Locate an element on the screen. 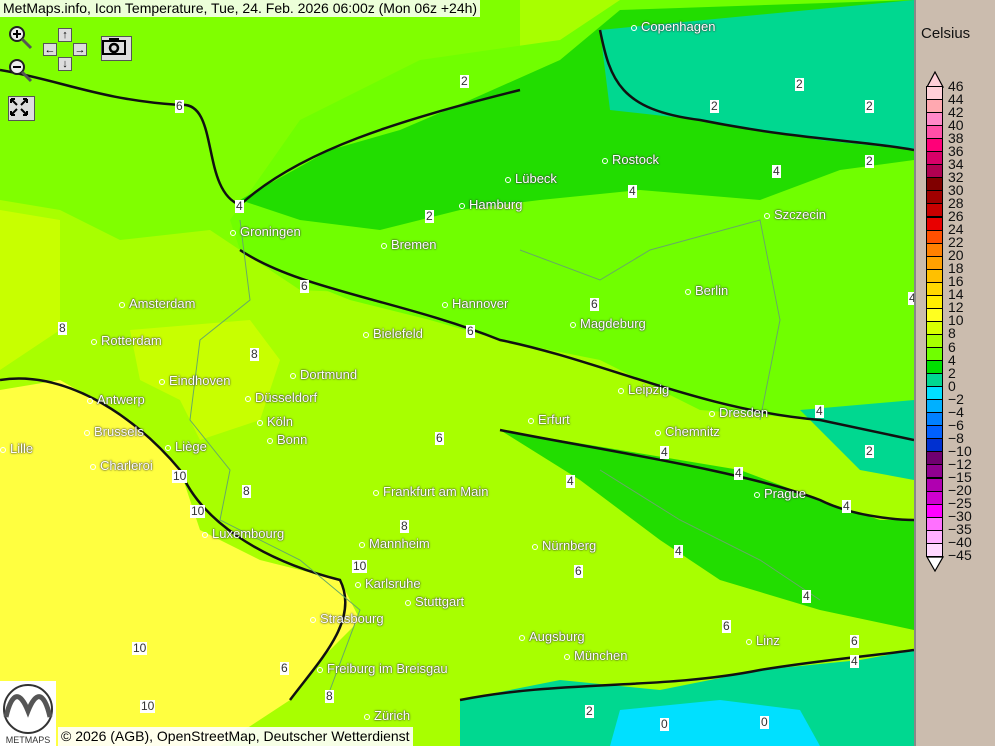 The width and height of the screenshot is (995, 746). legend-label: 28 is located at coordinates (956, 202).